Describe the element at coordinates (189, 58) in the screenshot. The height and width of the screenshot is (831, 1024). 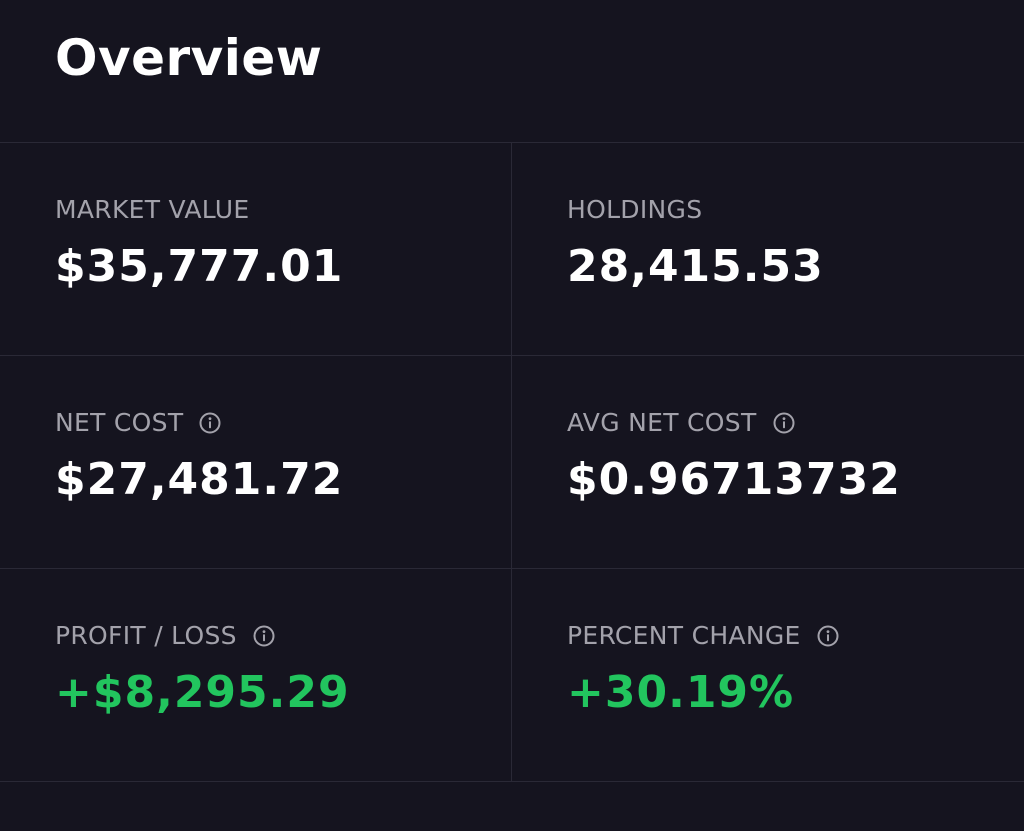
I see `page-title: Overview` at that location.